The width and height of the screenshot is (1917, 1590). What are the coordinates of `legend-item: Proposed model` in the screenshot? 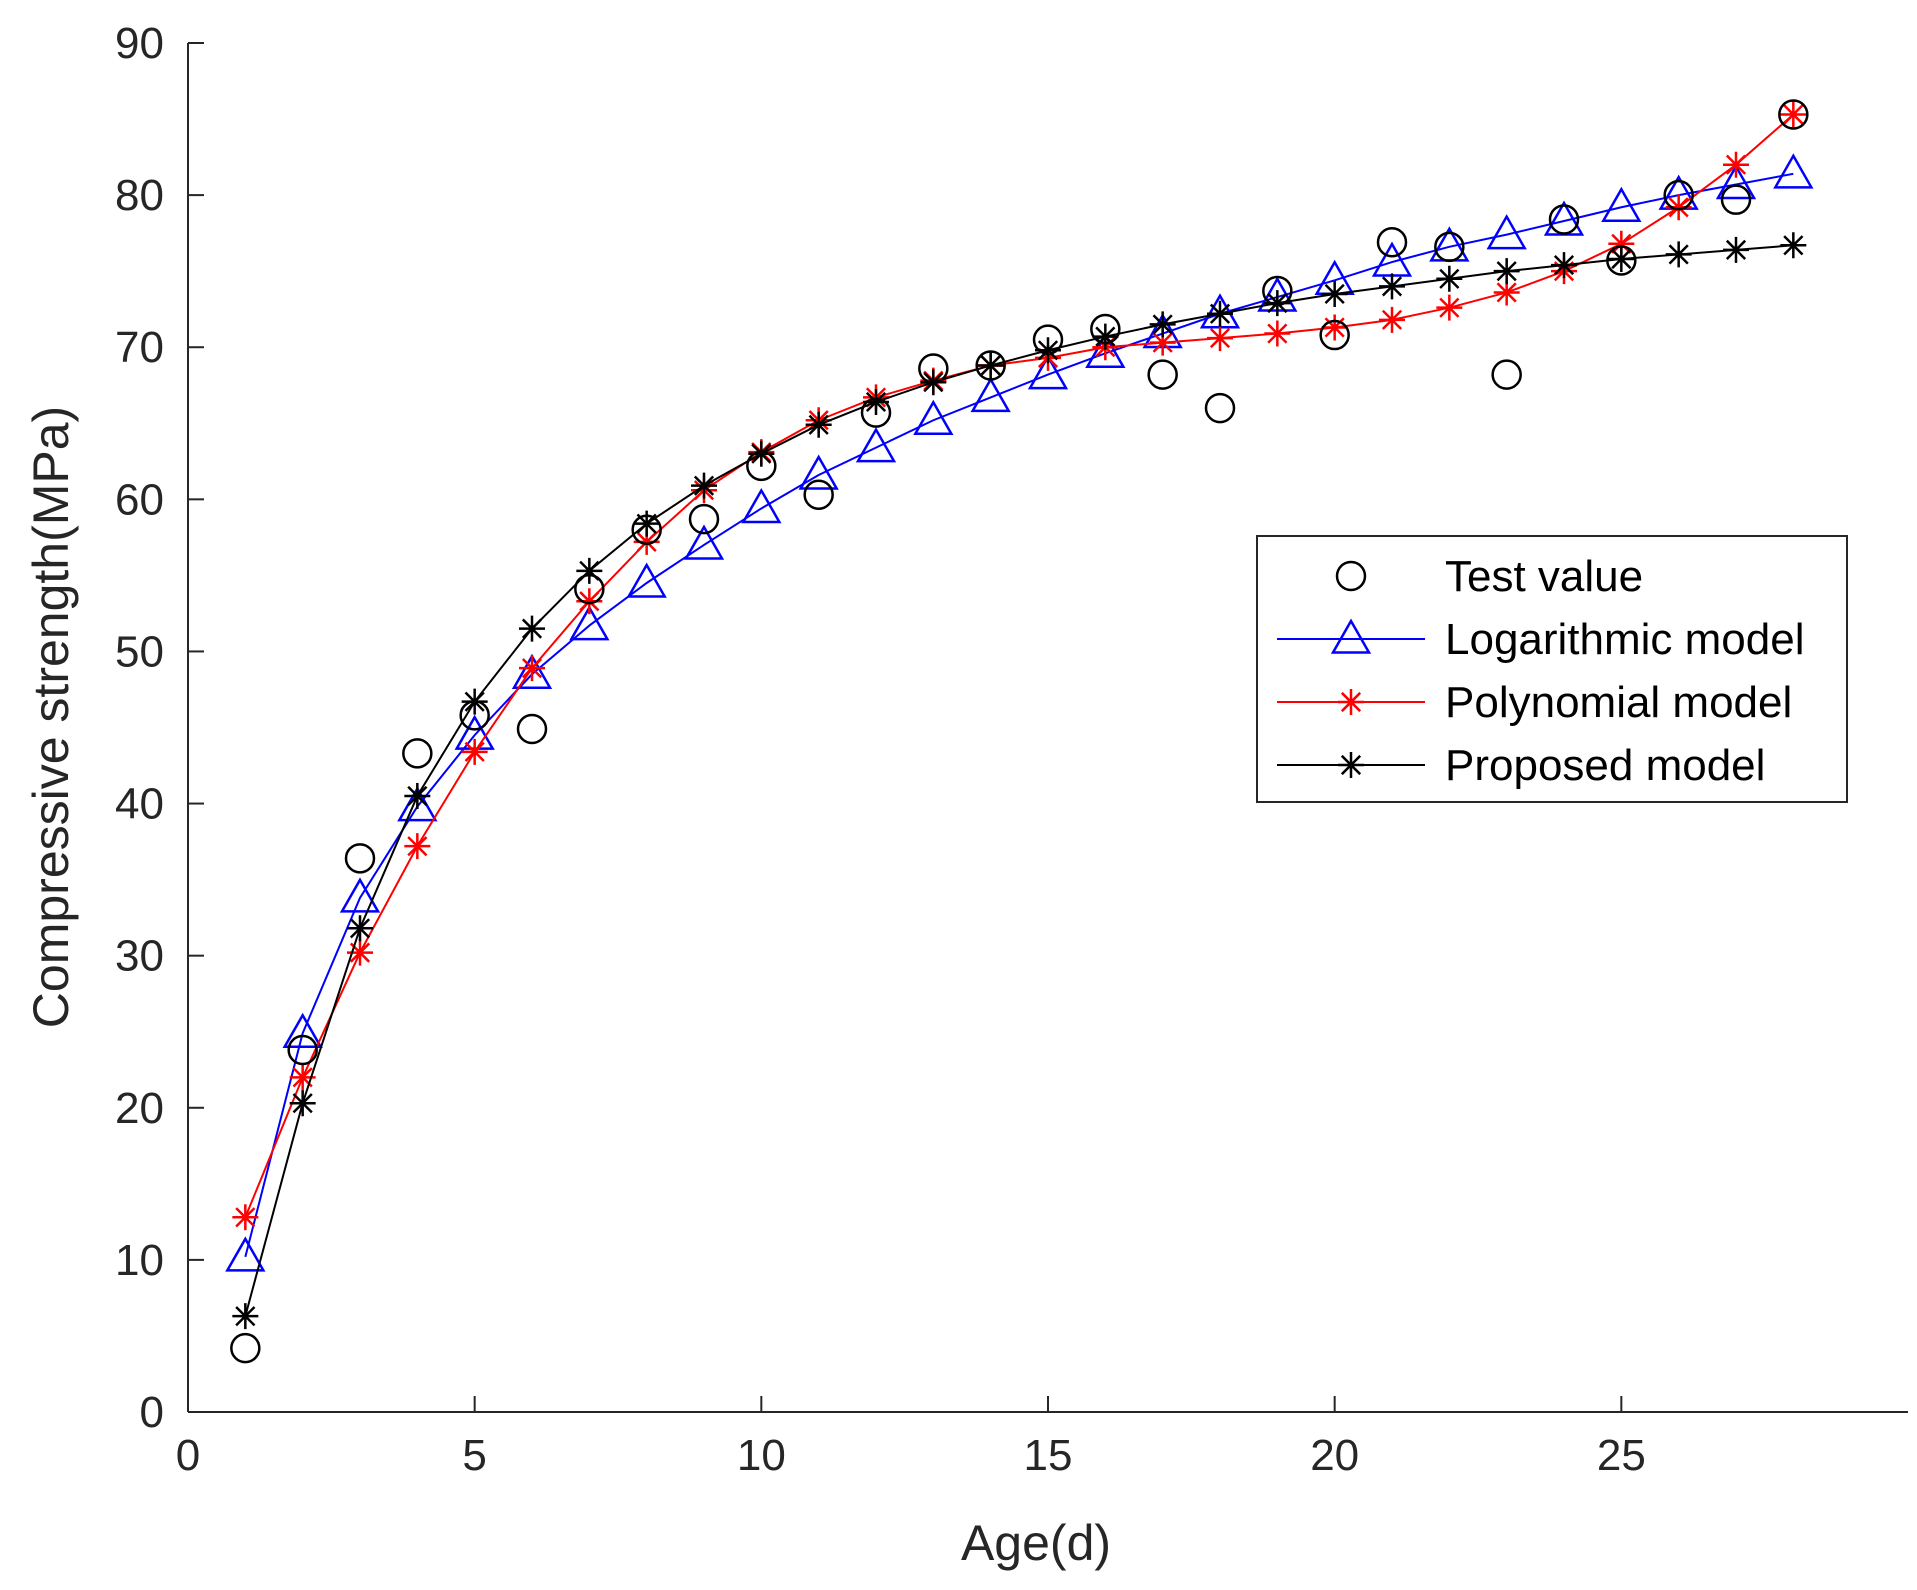 It's located at (1521, 765).